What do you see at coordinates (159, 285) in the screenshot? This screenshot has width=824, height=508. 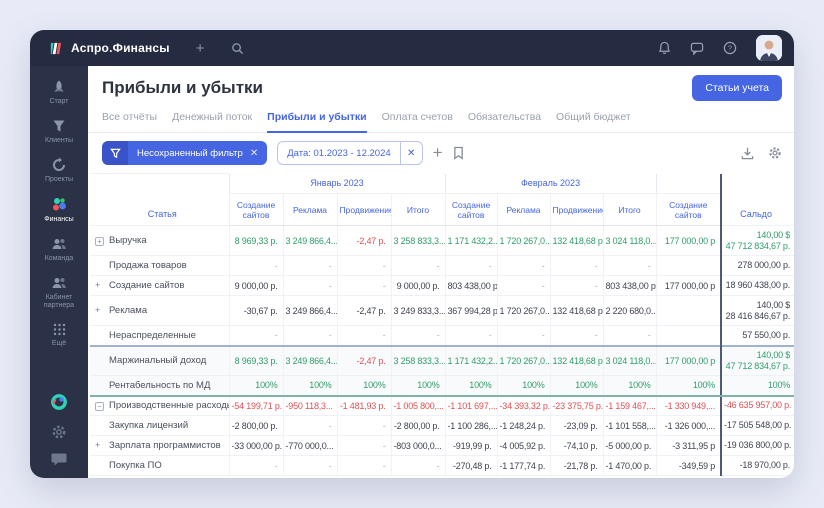 I see `row-label-cell: + Создание сайтов` at bounding box center [159, 285].